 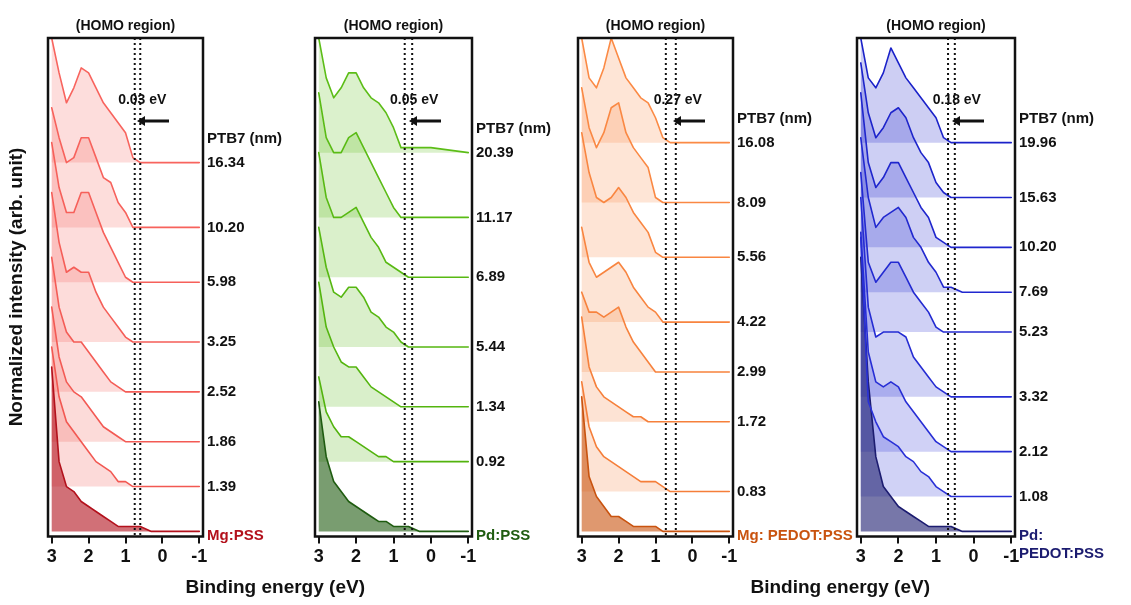 What do you see at coordinates (491, 405) in the screenshot?
I see `series-label: 1.34` at bounding box center [491, 405].